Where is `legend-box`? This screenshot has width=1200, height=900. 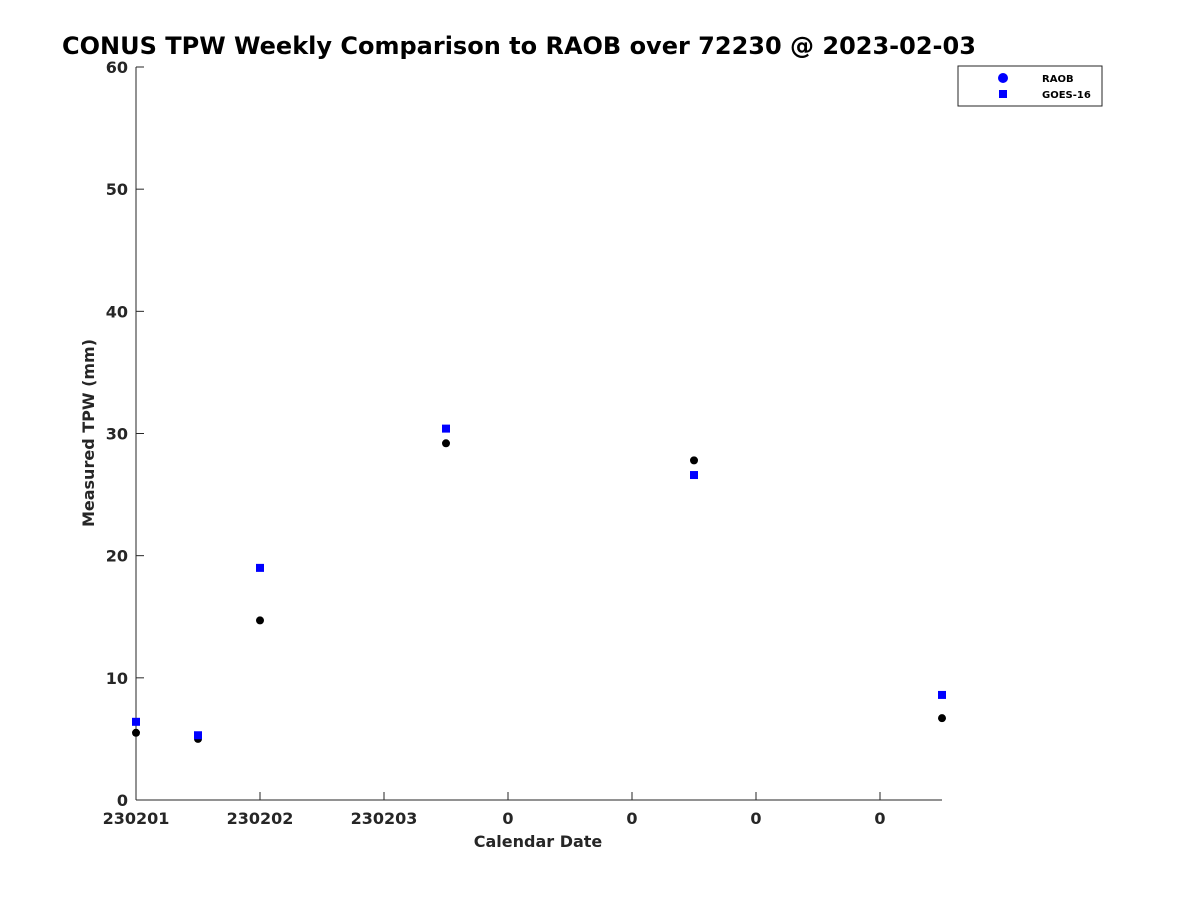 legend-box is located at coordinates (1030, 86).